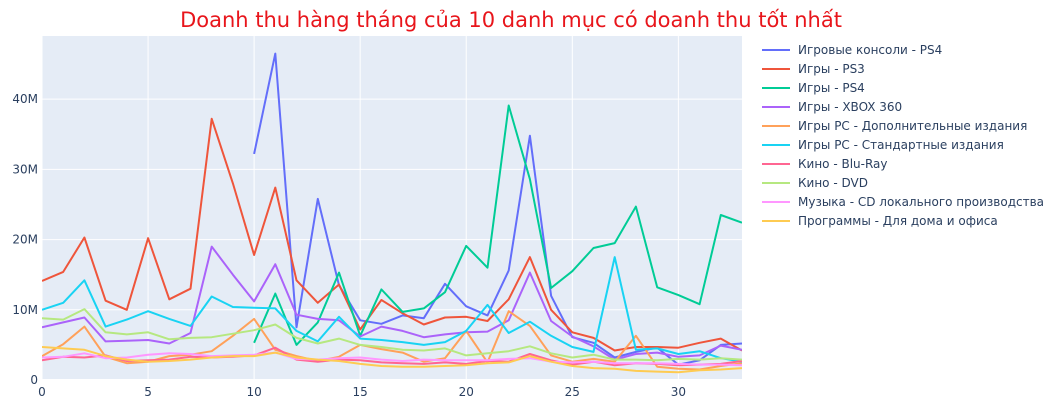 This screenshot has height=404, width=1054. What do you see at coordinates (253, 392) in the screenshot?
I see `x-tick-label: 10` at bounding box center [253, 392].